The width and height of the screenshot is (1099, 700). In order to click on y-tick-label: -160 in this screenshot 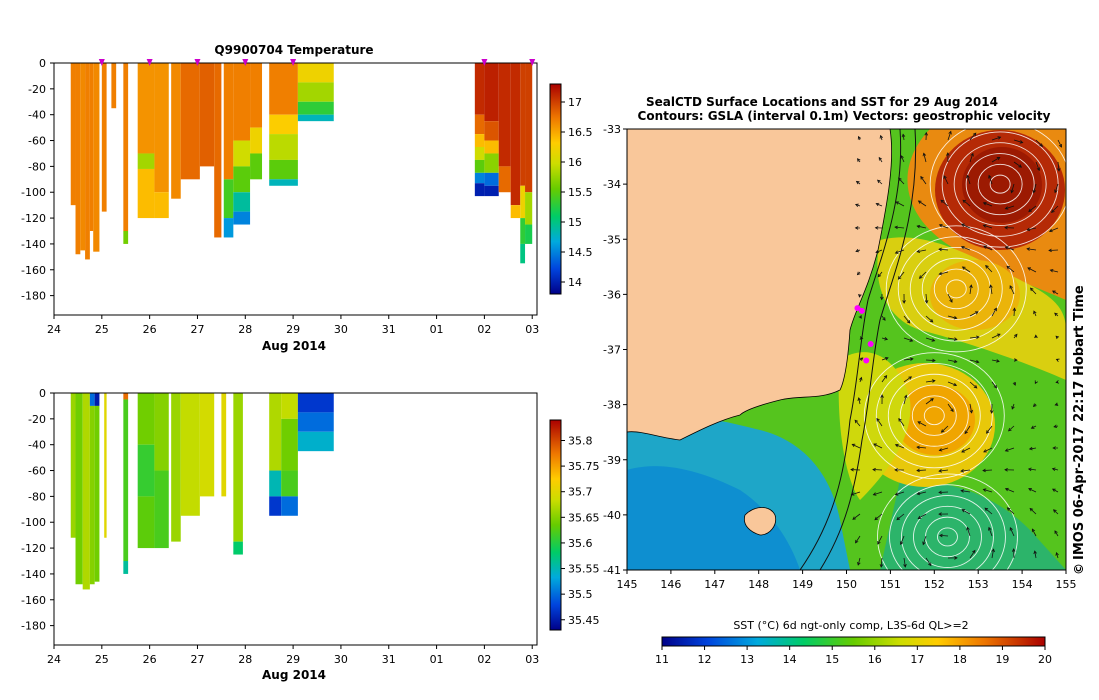, I will do `click(33, 600)`.